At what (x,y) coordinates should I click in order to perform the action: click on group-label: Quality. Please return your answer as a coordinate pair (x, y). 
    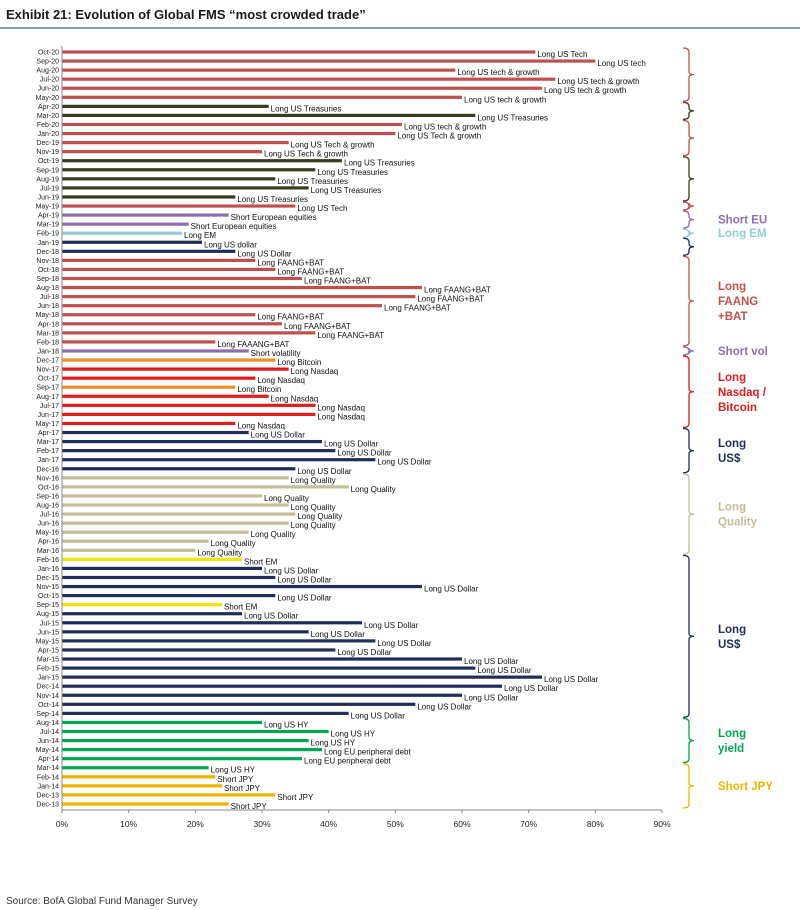
    Looking at the image, I should click on (738, 523).